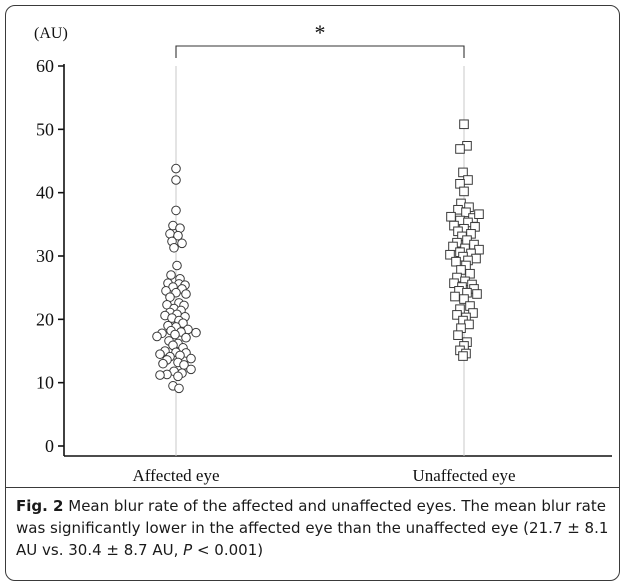 This screenshot has height=588, width=627. Describe the element at coordinates (45, 129) in the screenshot. I see `y-tick-label: 50` at that location.